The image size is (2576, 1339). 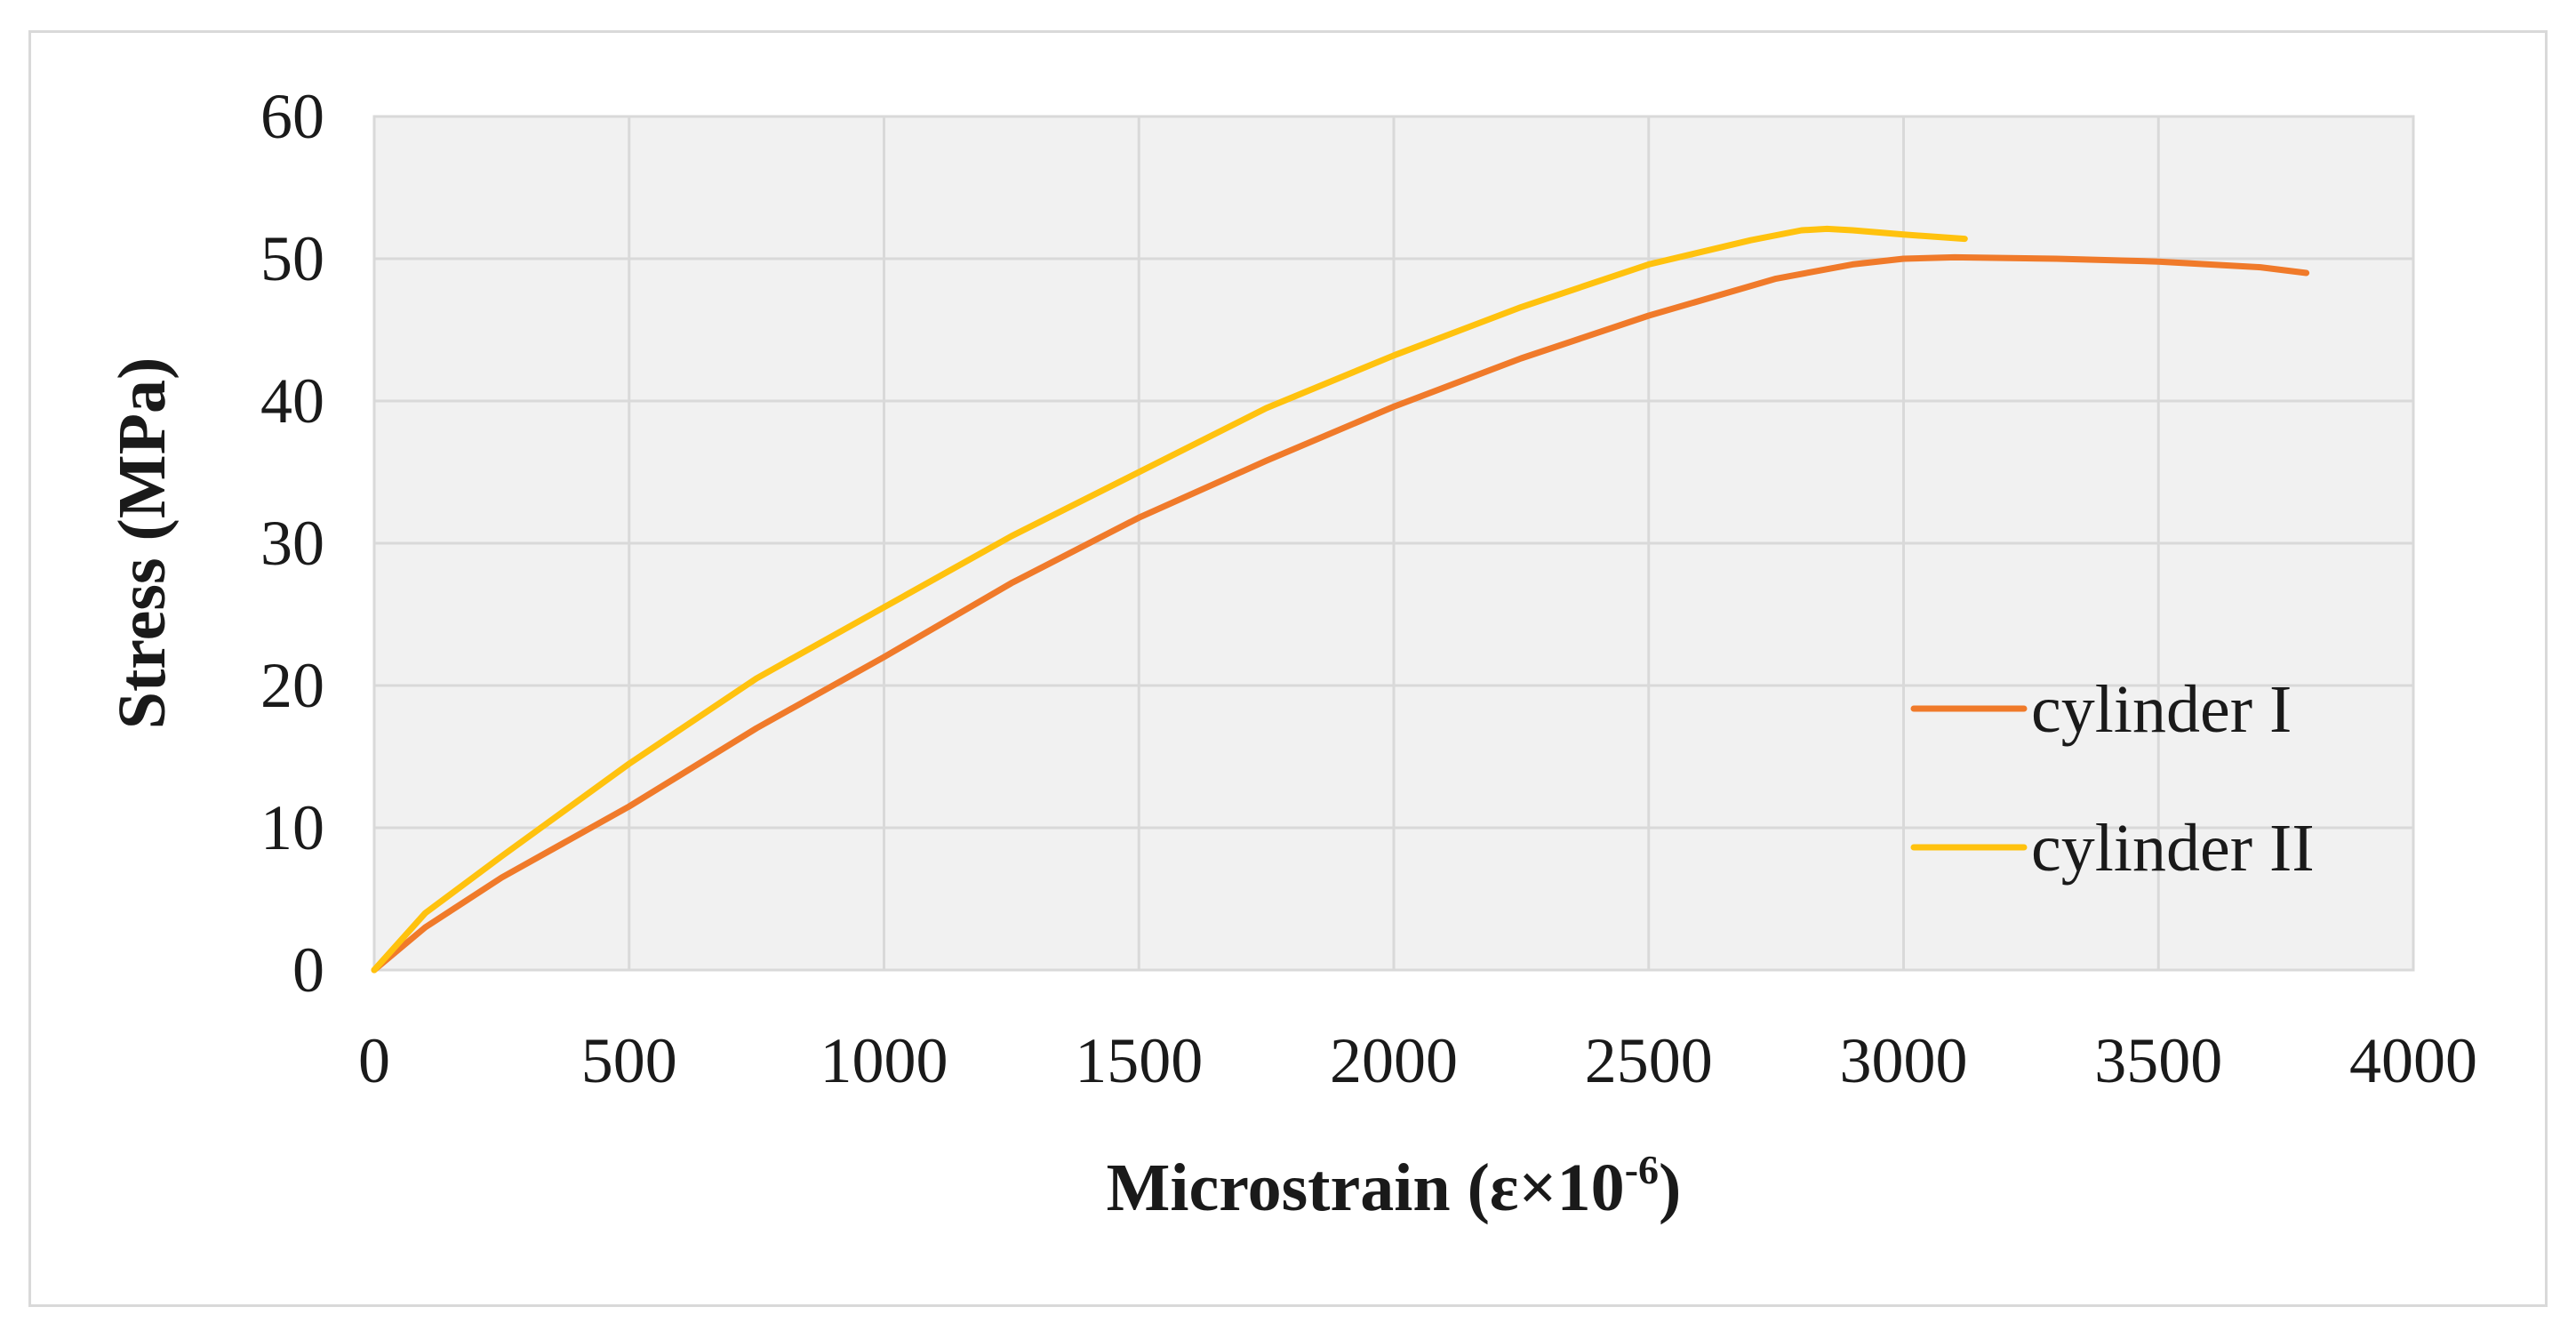 I want to click on y-axis-title: Stress (MPa), so click(x=142, y=543).